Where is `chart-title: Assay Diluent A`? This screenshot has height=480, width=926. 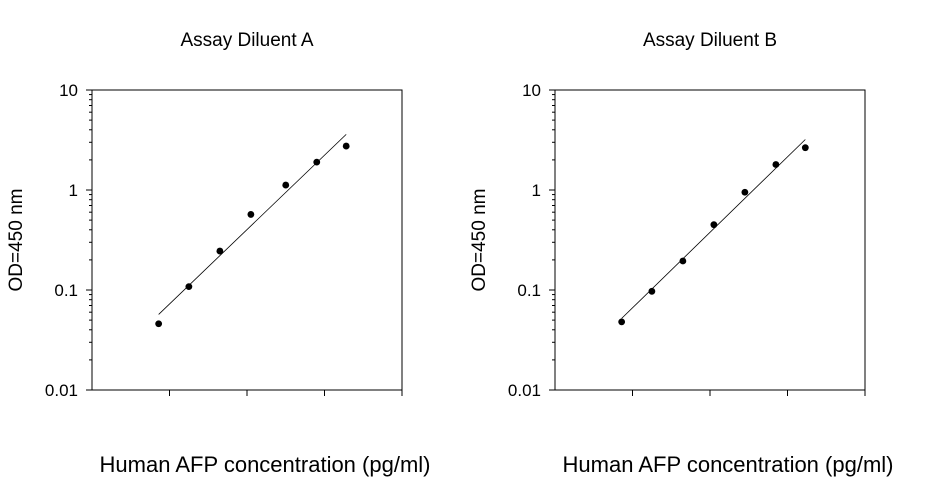
chart-title: Assay Diluent A is located at coordinates (246, 40).